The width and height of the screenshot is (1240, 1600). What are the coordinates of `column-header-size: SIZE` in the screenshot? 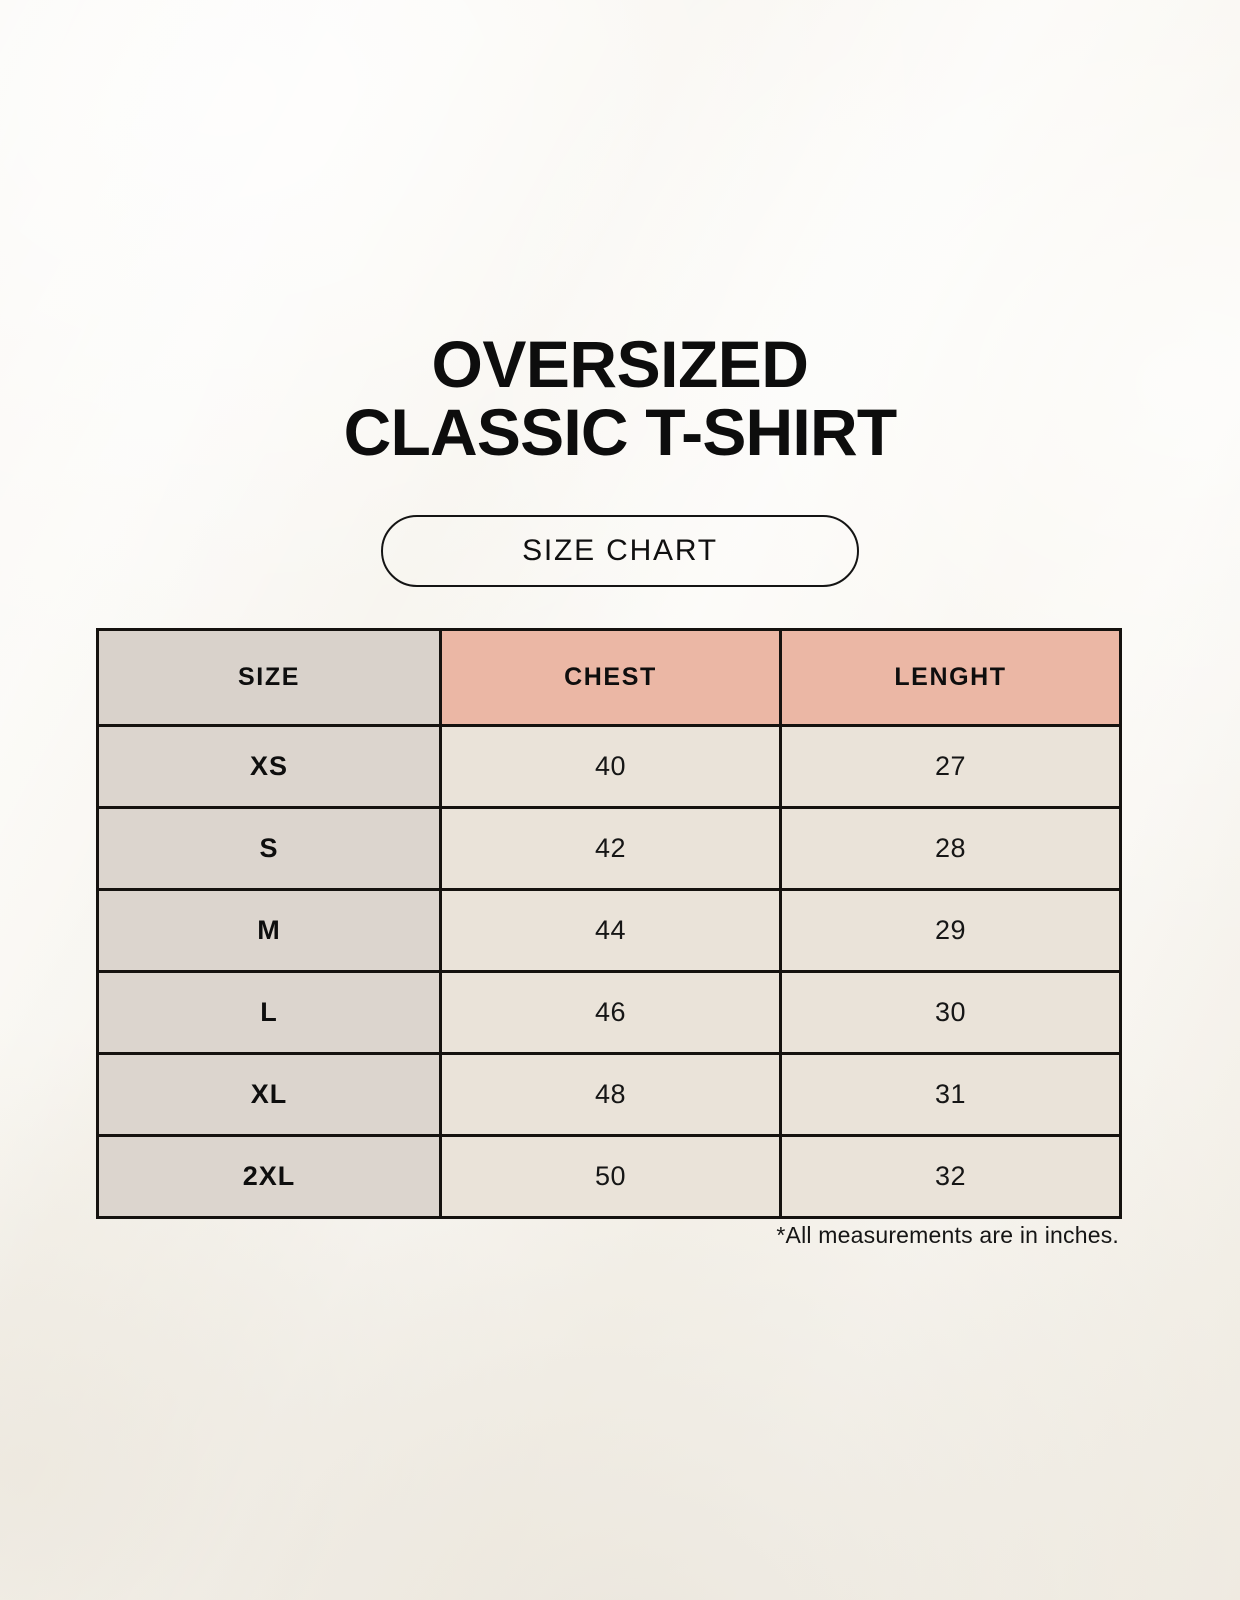 It's located at (269, 677).